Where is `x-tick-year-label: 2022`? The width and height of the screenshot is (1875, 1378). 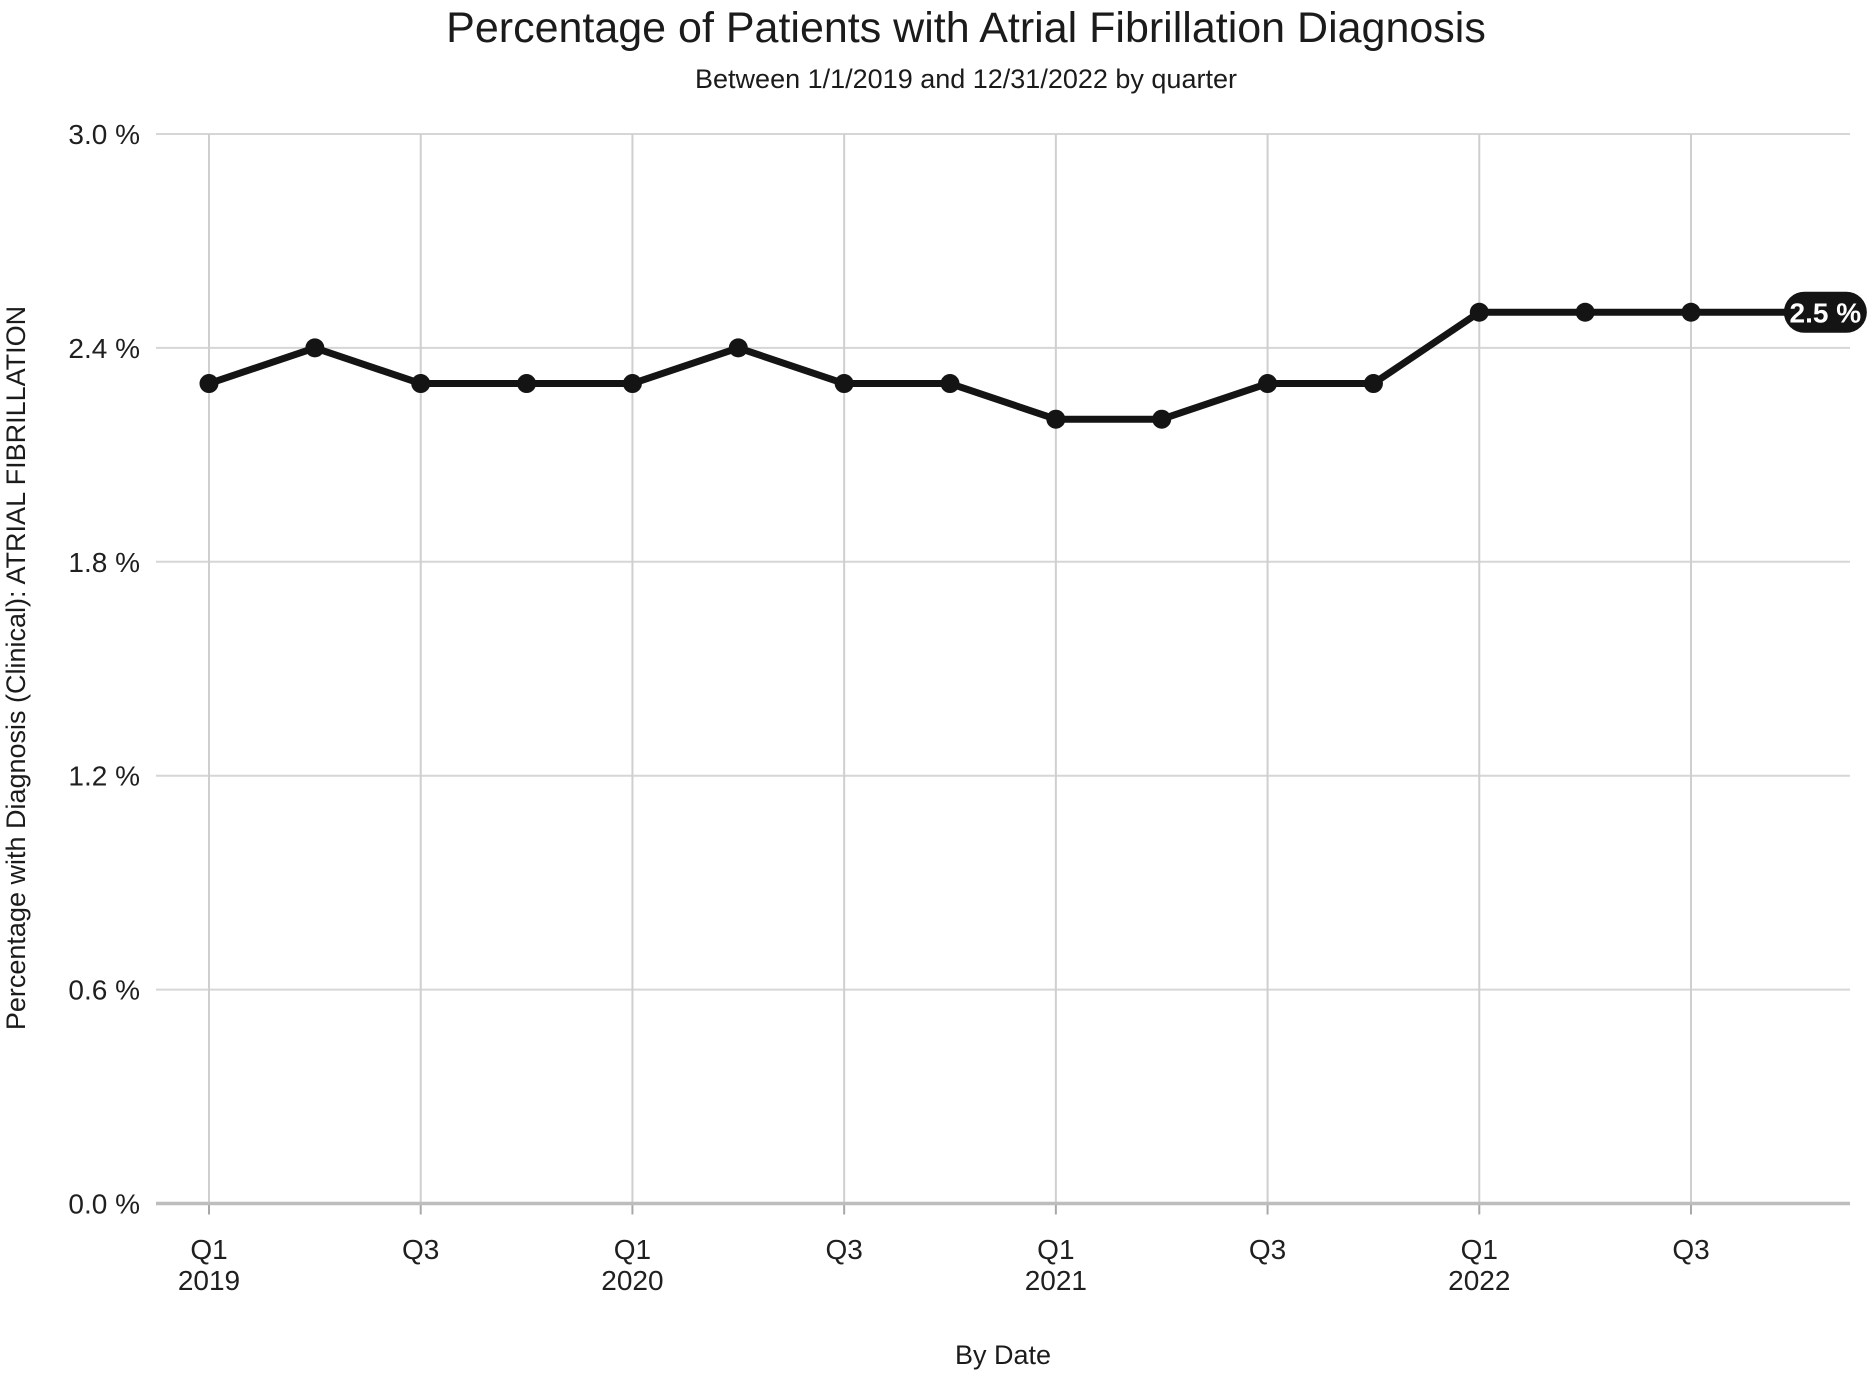 x-tick-year-label: 2022 is located at coordinates (1479, 1280).